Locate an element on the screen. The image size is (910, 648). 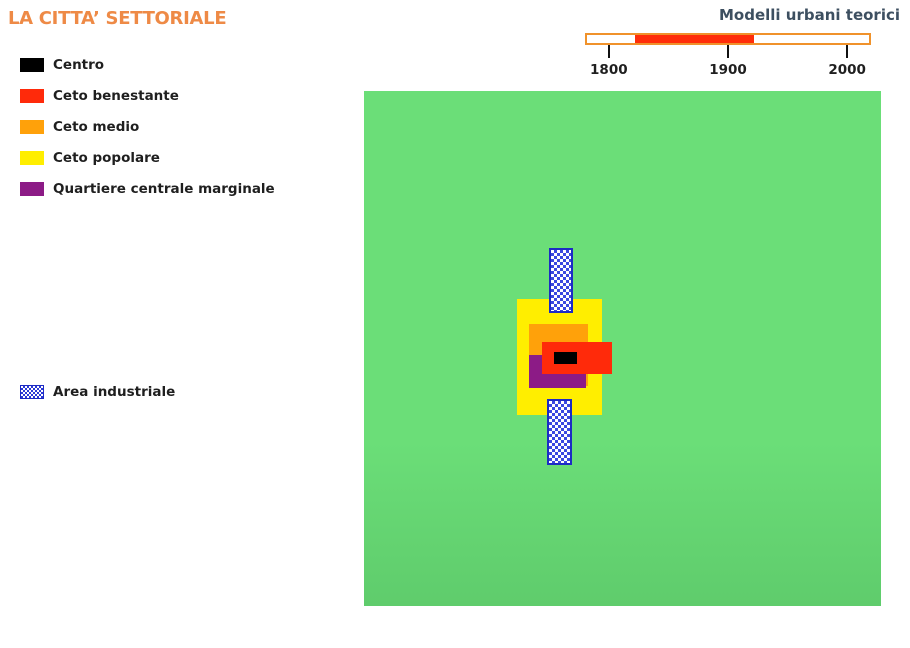
legend-item-area-industriale: Area industriale is located at coordinates (97, 391).